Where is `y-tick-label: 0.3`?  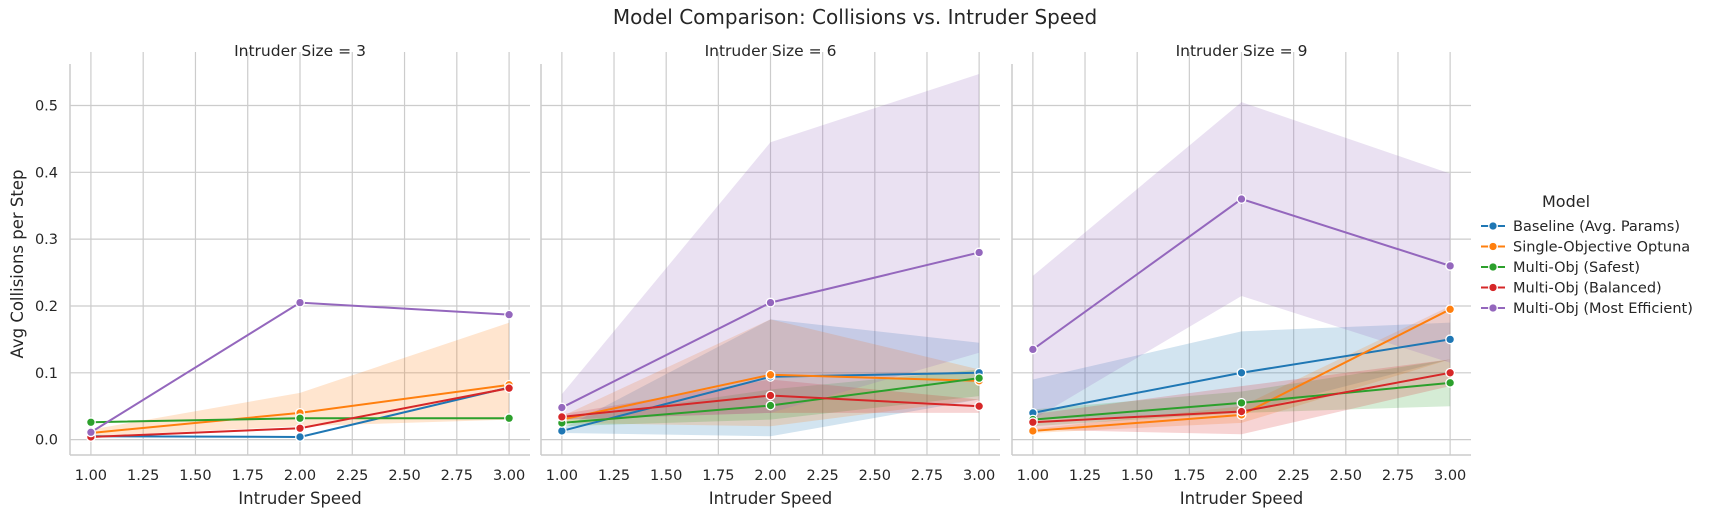 y-tick-label: 0.3 is located at coordinates (46, 240).